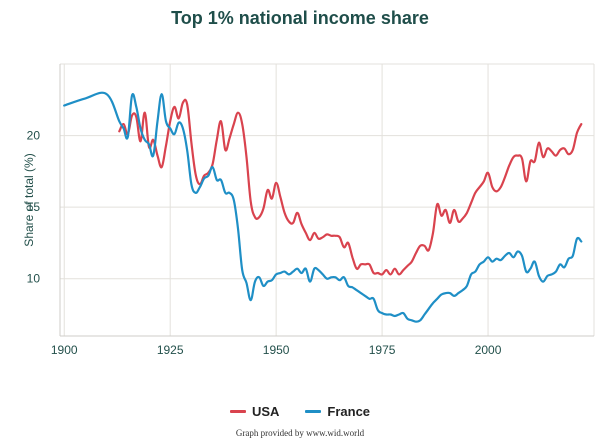 The image size is (600, 442). Describe the element at coordinates (34, 207) in the screenshot. I see `y-tick-label: 15` at that location.